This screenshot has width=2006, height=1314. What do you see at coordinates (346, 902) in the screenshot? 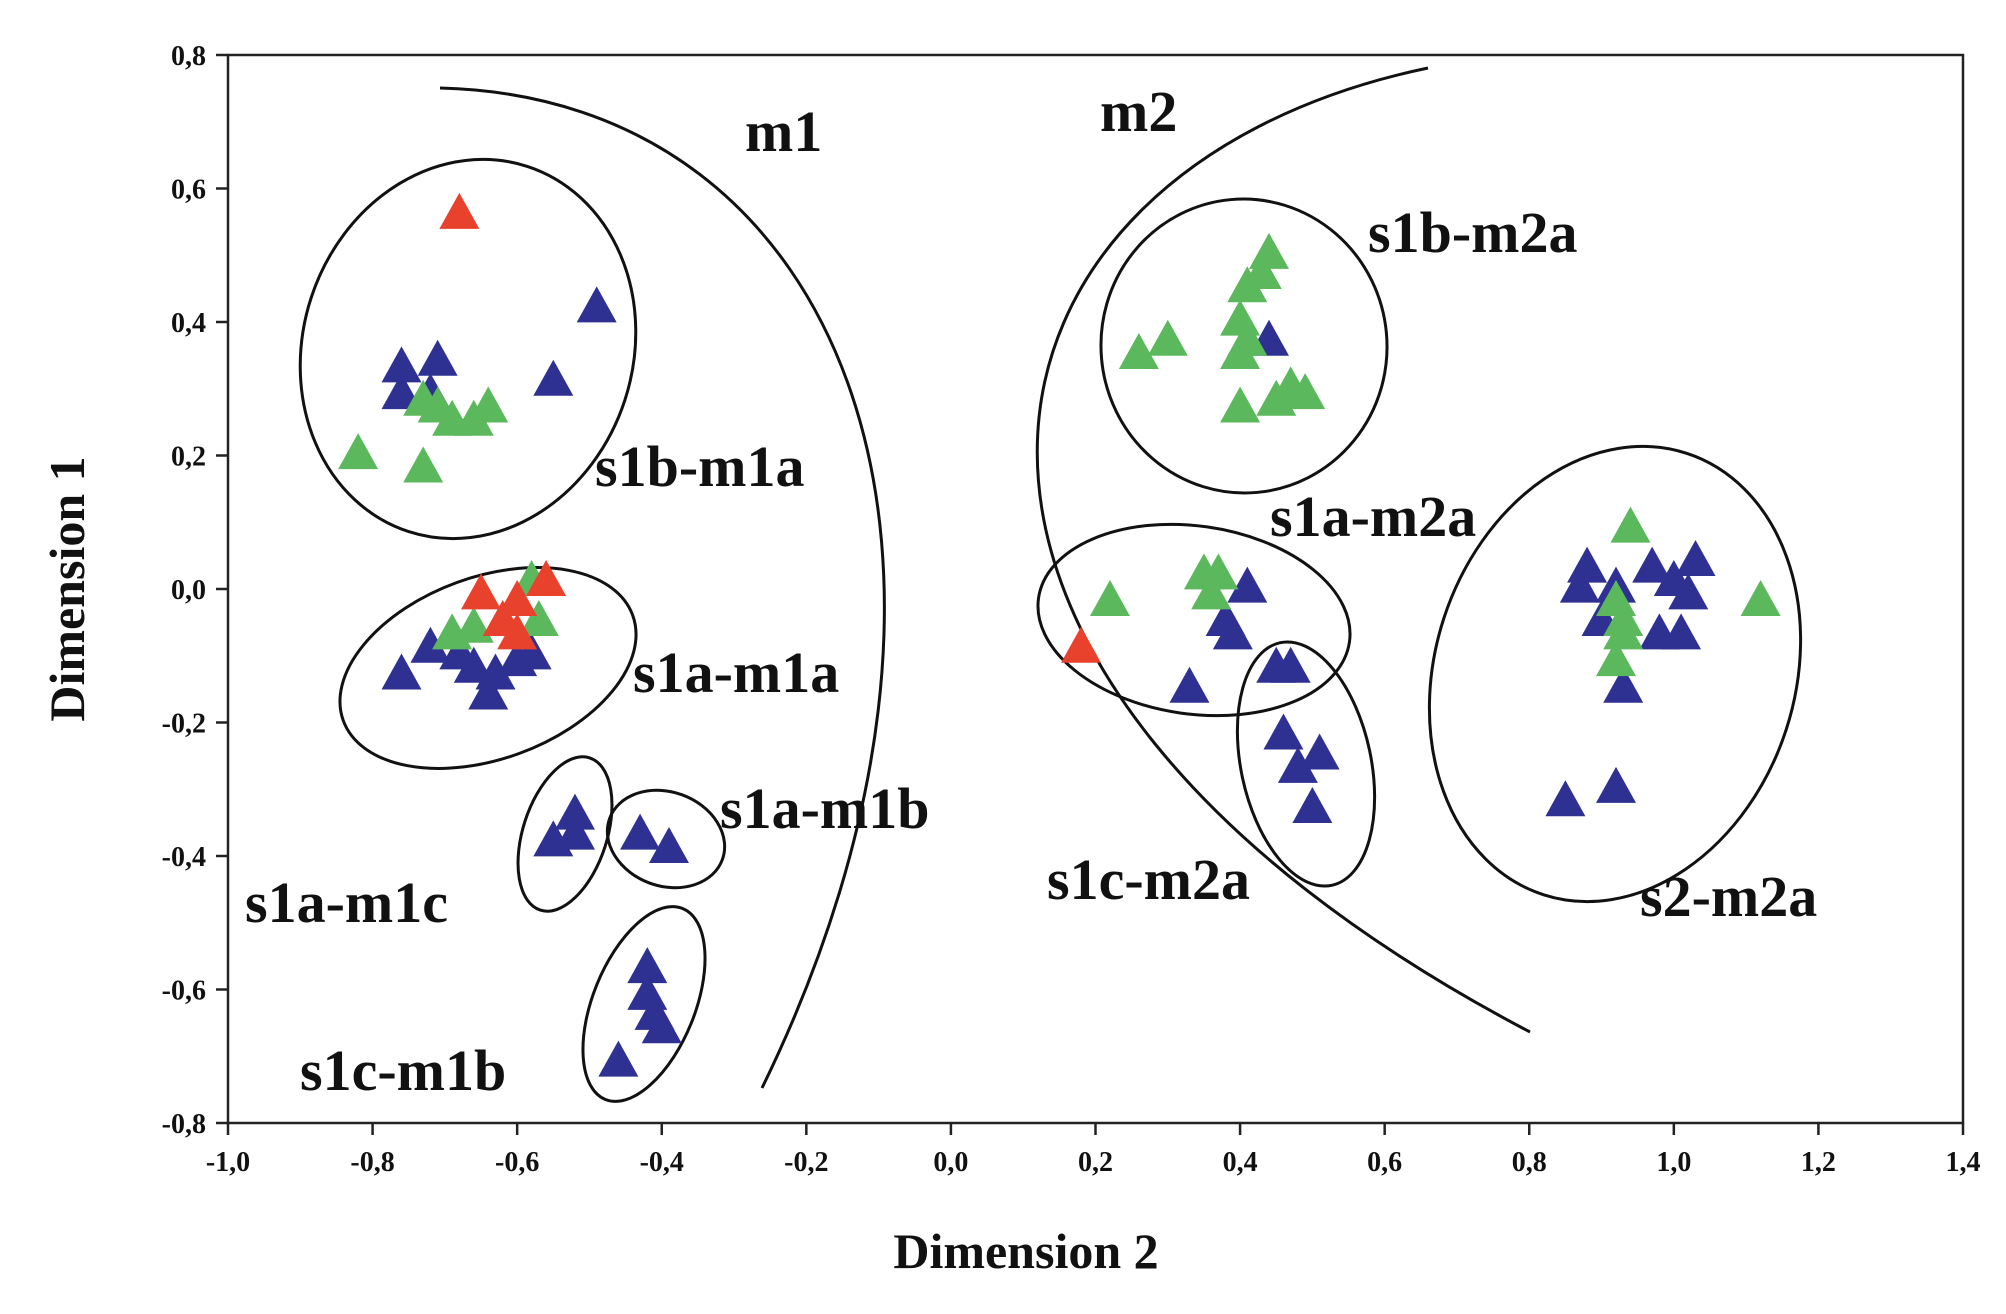
I see `cluster-label-s1a-m1c: s1a-m1c` at bounding box center [346, 902].